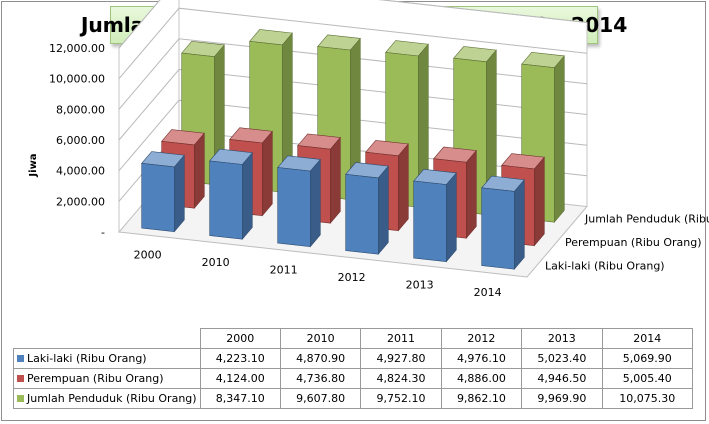  Describe the element at coordinates (633, 242) in the screenshot. I see `series-axis-label: Perempuan (Ribu Orang)` at that location.